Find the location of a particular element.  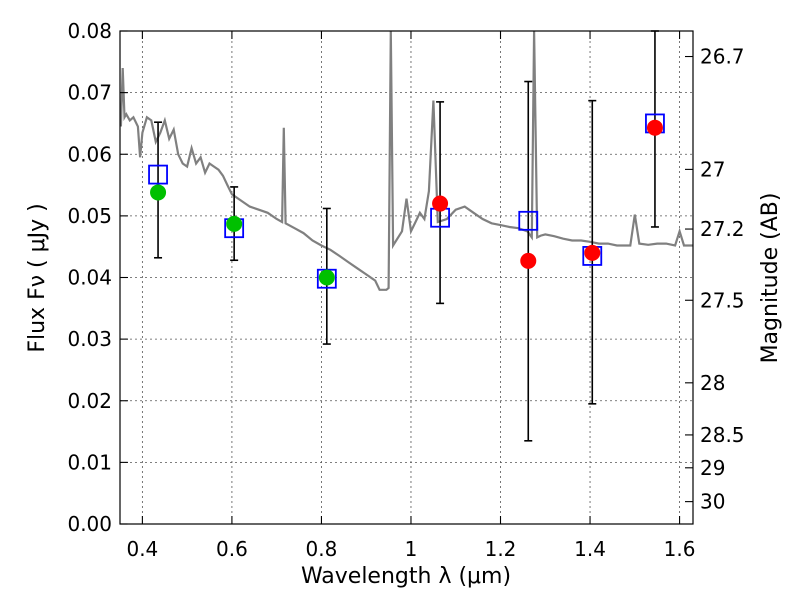

y-tick-label: 0.06 is located at coordinates (89, 154).